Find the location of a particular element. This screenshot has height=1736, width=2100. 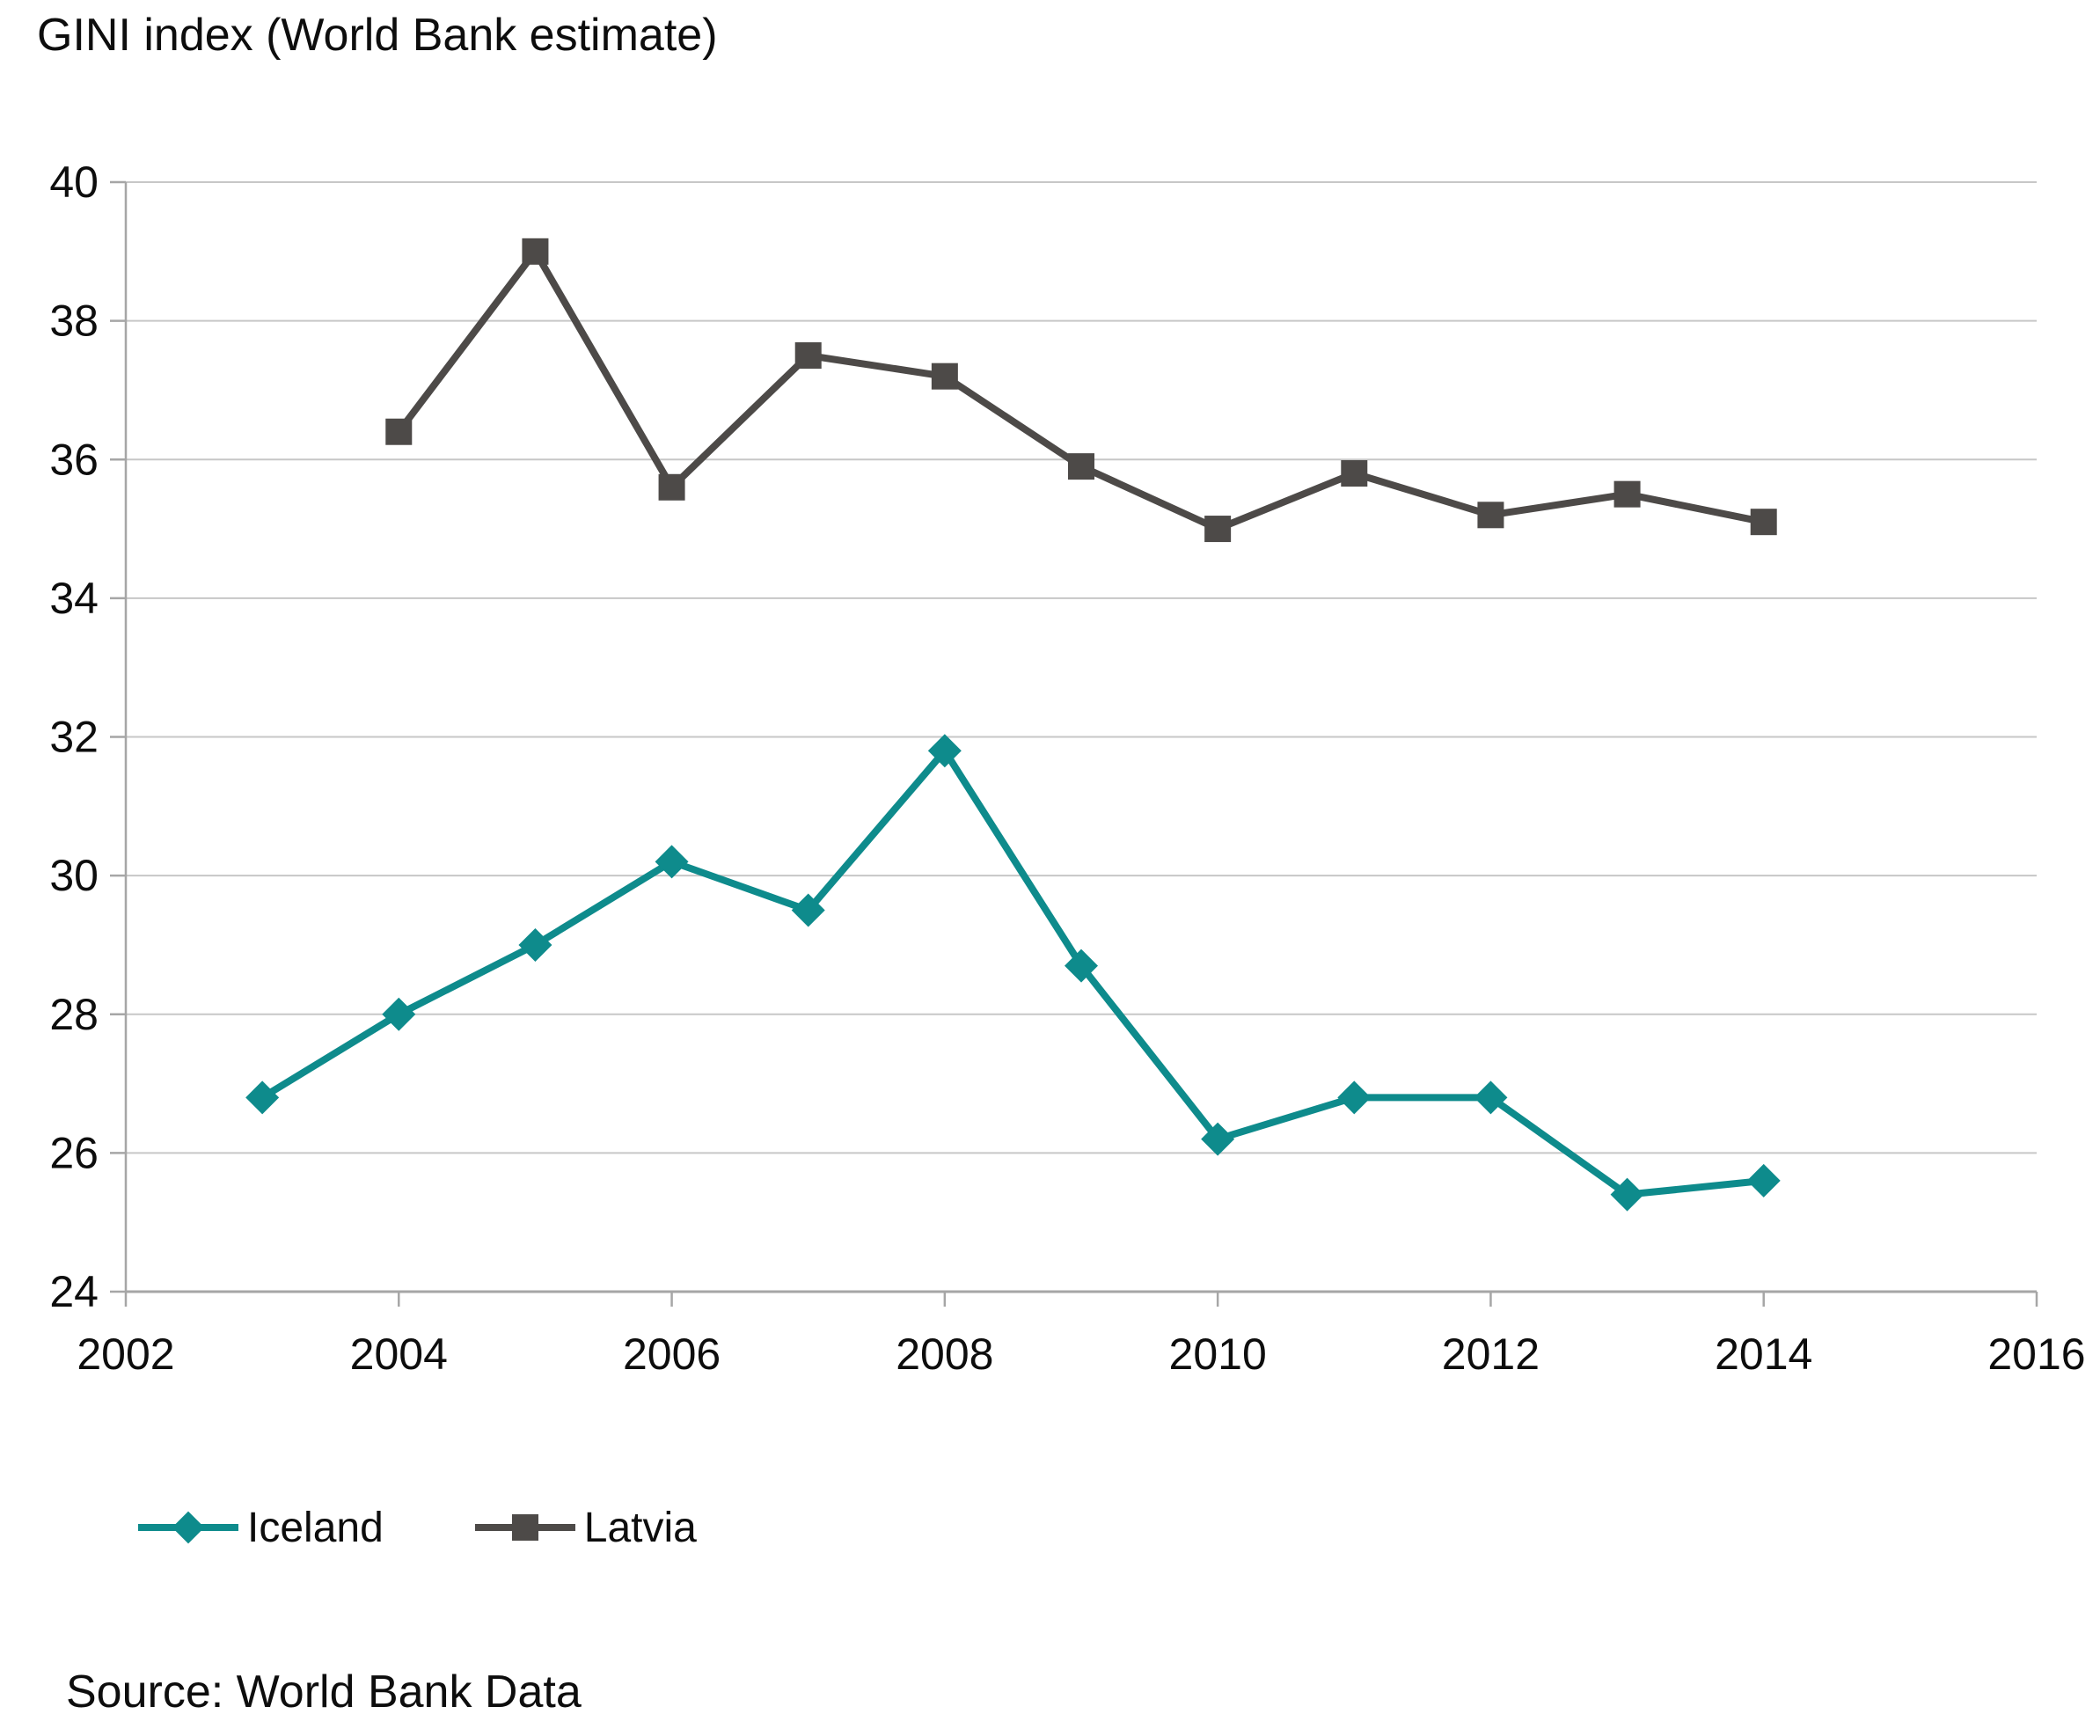

data-point-latvia-2011 is located at coordinates (1354, 473).